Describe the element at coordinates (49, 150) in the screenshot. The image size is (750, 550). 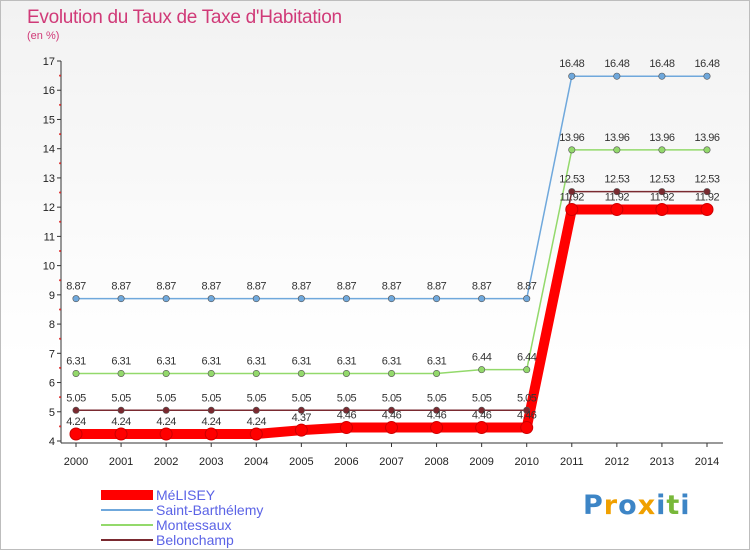
I see `y-tick-label: 14` at that location.